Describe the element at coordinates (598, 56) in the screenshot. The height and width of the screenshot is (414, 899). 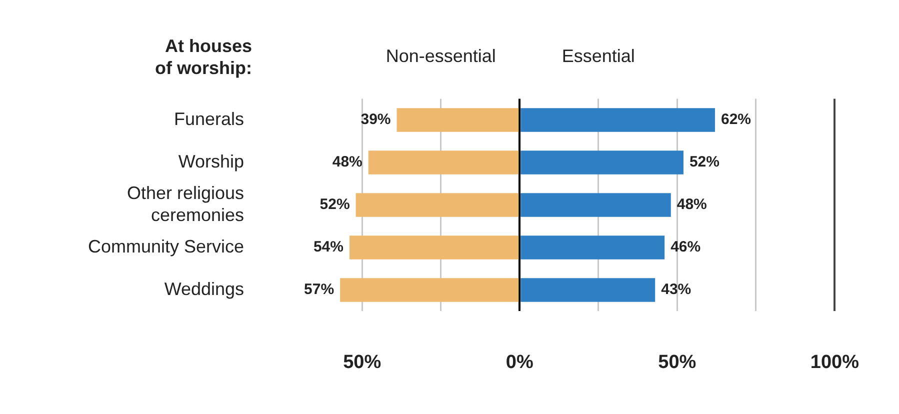
I see `text: Essential` at that location.